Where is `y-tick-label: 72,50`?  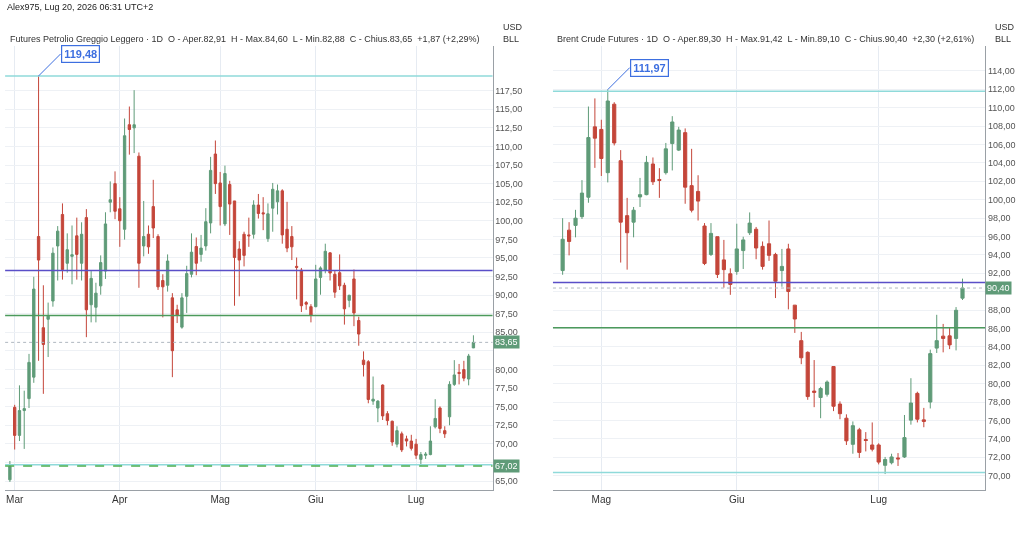 y-tick-label: 72,50 is located at coordinates (506, 425).